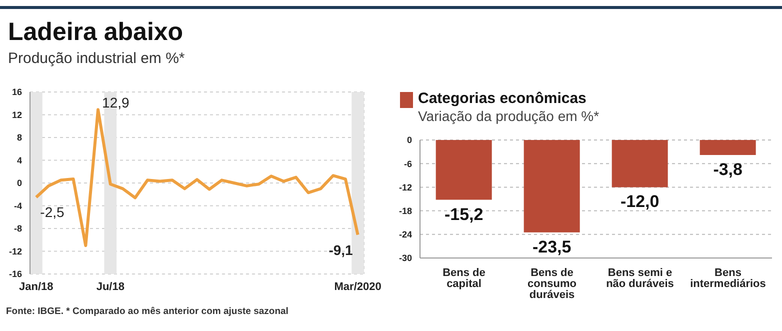  Describe the element at coordinates (728, 278) in the screenshot. I see `x-tick-label: Bens intermediários` at that location.